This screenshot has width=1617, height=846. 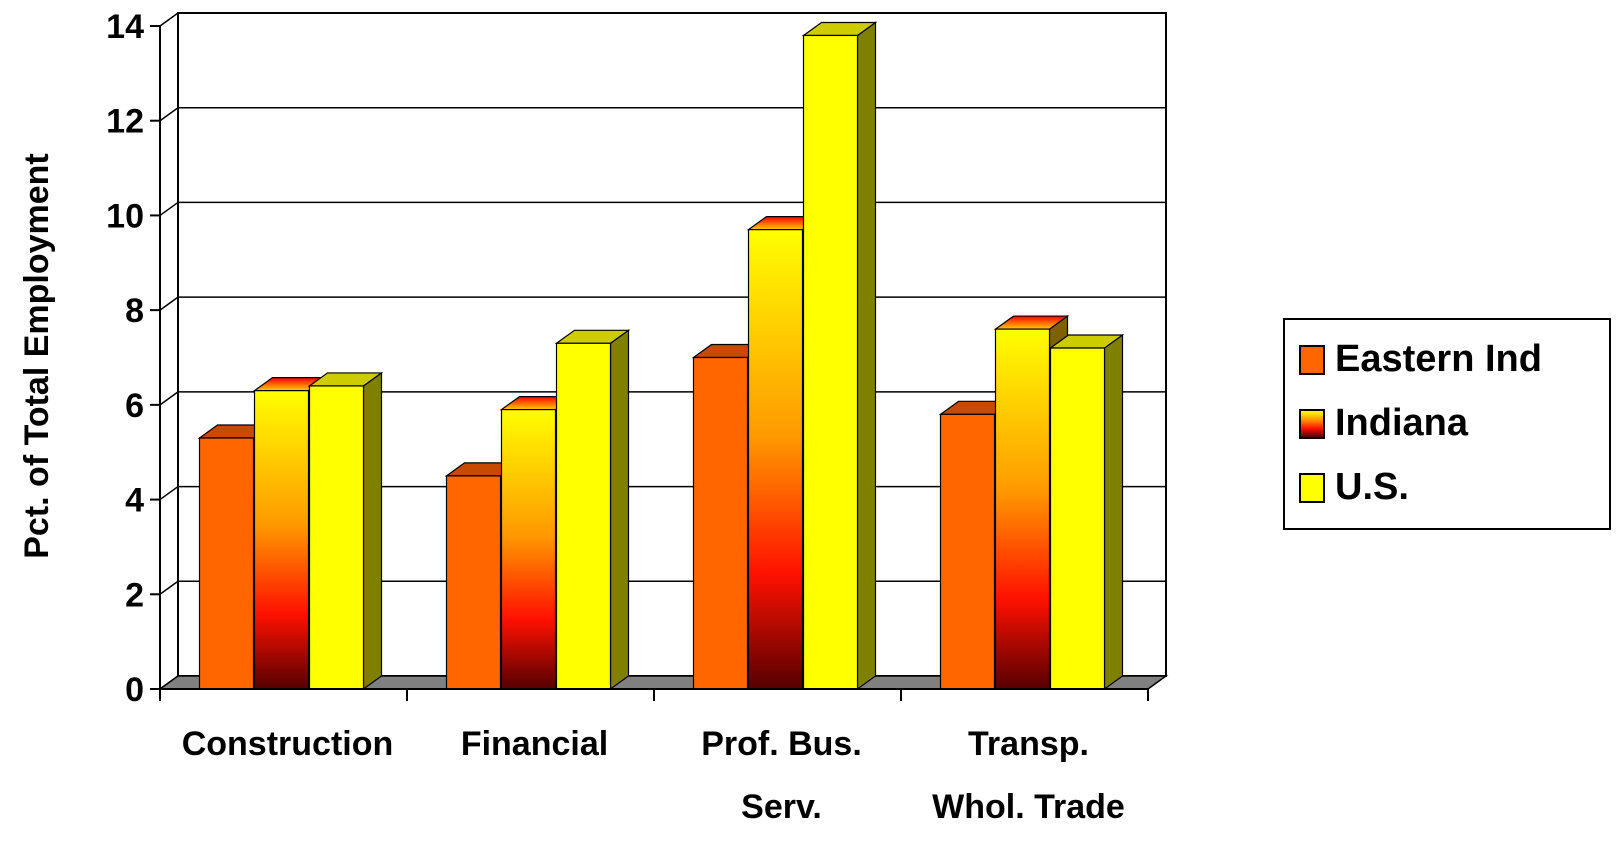 What do you see at coordinates (1028, 807) in the screenshot?
I see `x-category-label-line2: Whol. Trade` at bounding box center [1028, 807].